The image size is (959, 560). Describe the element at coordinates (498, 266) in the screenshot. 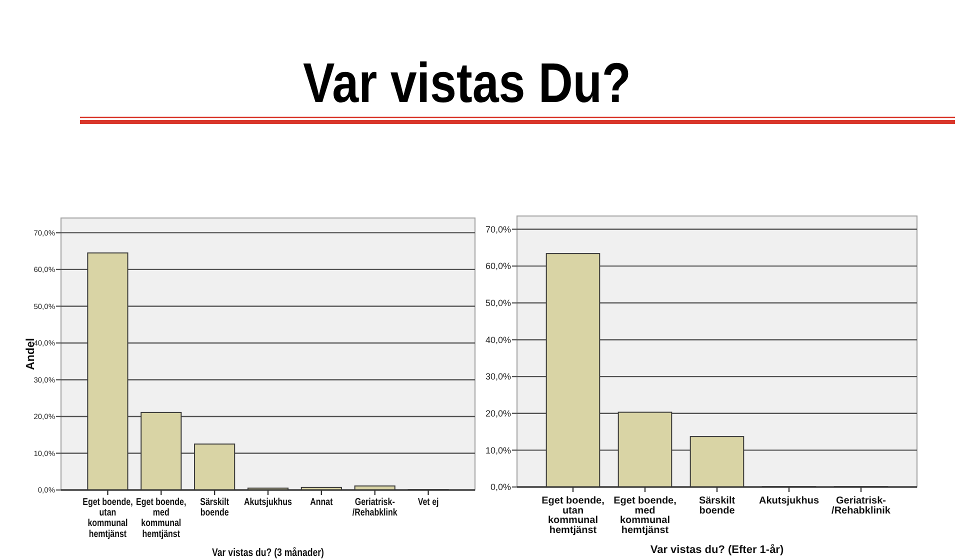

I see `y-tick-label: 60,0%` at that location.